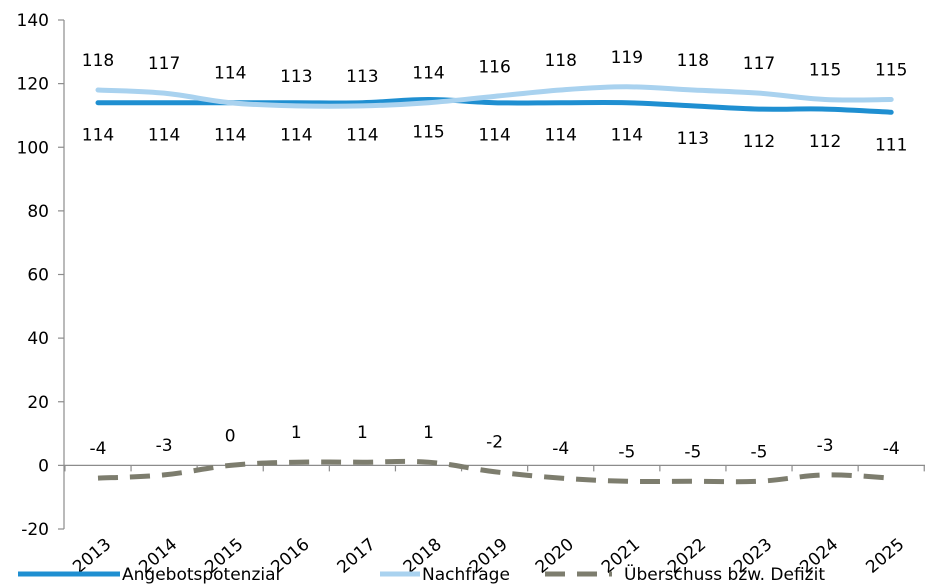  I want to click on x-tick-label: 2025, so click(885, 556).